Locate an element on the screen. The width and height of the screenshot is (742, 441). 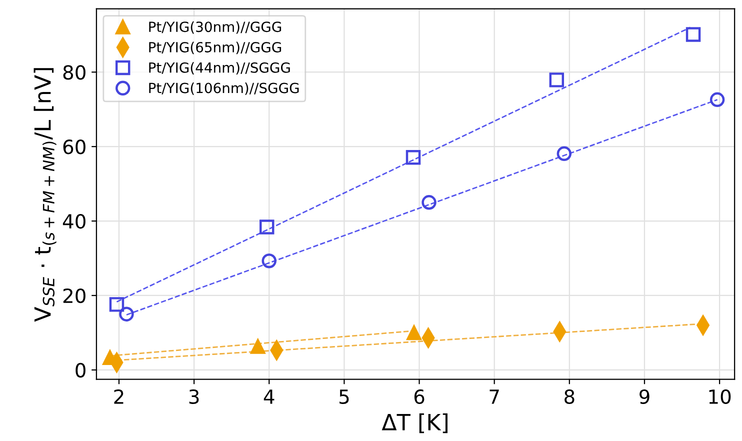
x-tick-label: 8 is located at coordinates (569, 396).